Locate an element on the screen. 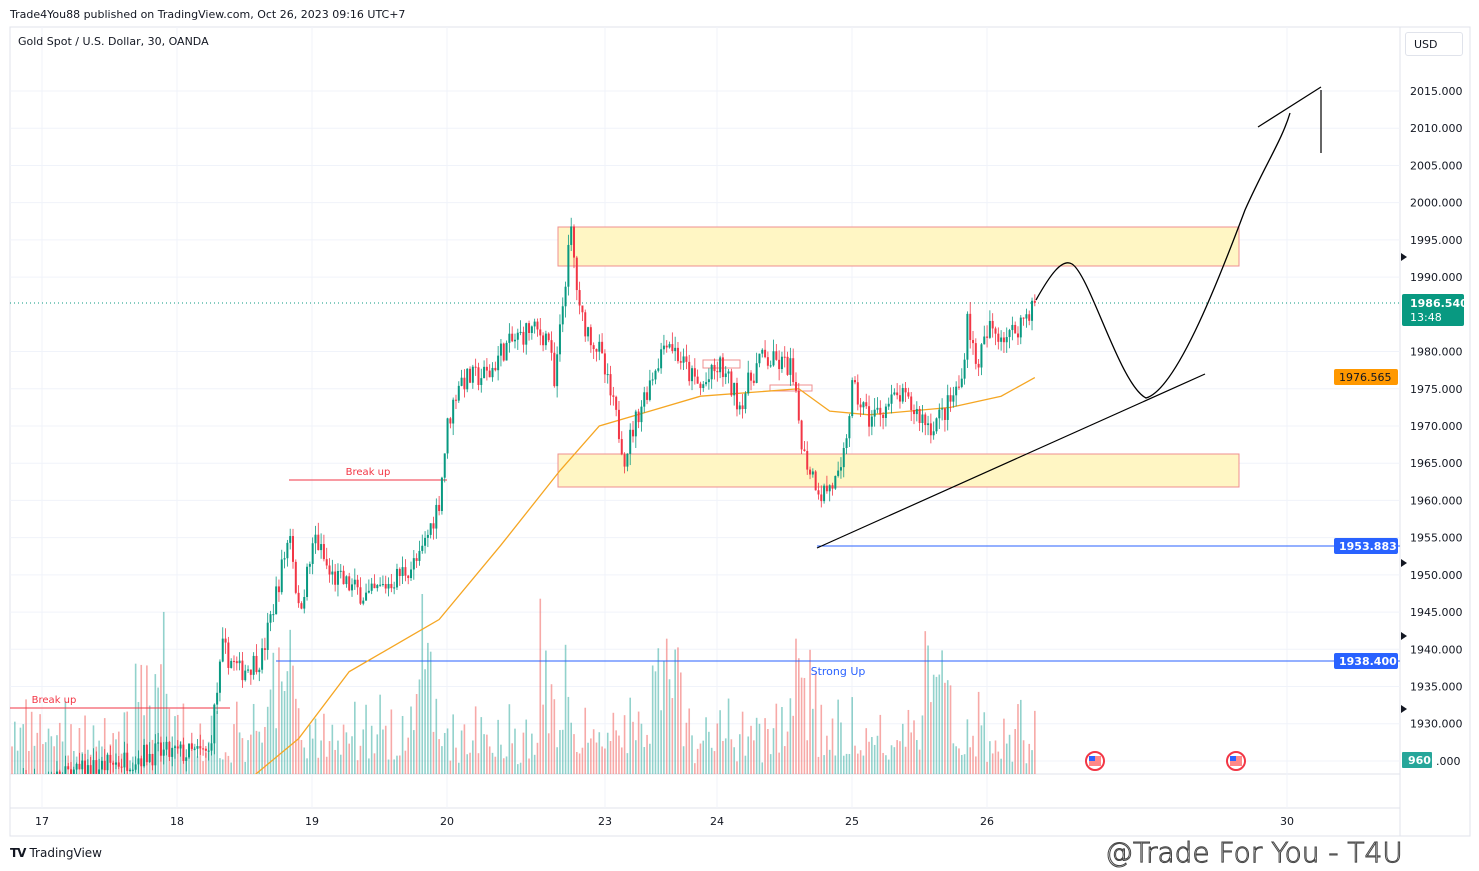 This screenshot has width=1479, height=871. last-price-badge: 1986.540 13:48 is located at coordinates (1435, 310).